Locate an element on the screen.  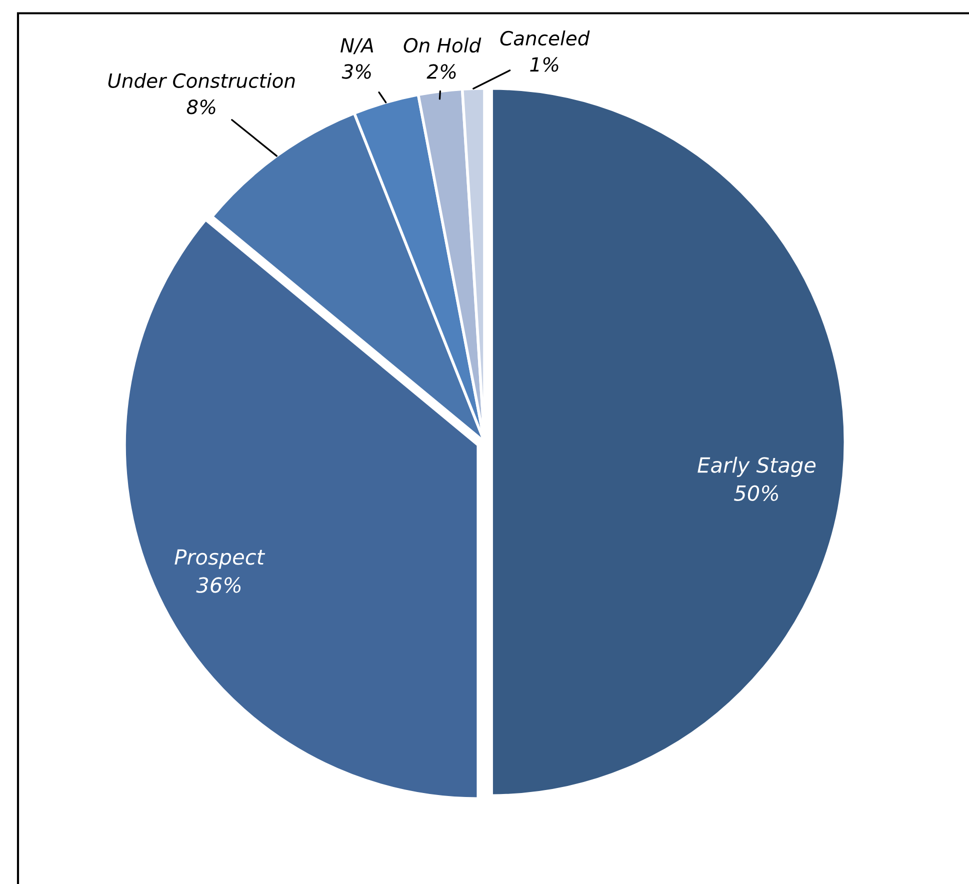
data-label: 2% is located at coordinates (441, 71).